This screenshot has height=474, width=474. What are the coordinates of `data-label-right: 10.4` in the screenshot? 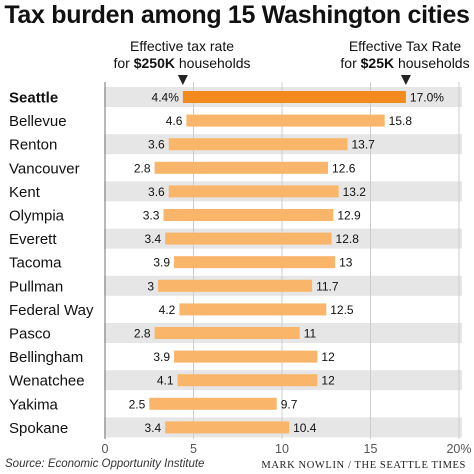 It's located at (305, 428).